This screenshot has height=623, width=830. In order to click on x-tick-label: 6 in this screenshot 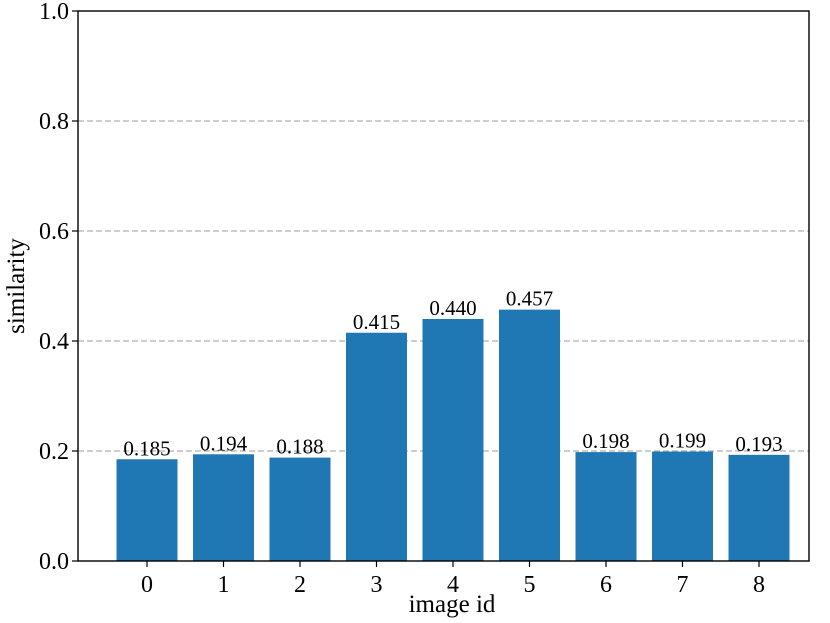, I will do `click(606, 585)`.